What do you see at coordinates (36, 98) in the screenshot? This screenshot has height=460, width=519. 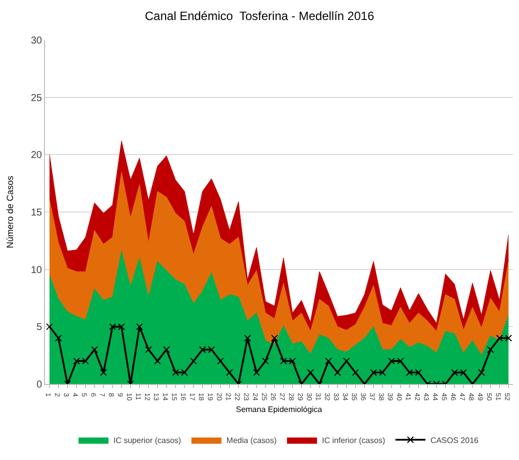 I see `y-tick-label: 25` at bounding box center [36, 98].